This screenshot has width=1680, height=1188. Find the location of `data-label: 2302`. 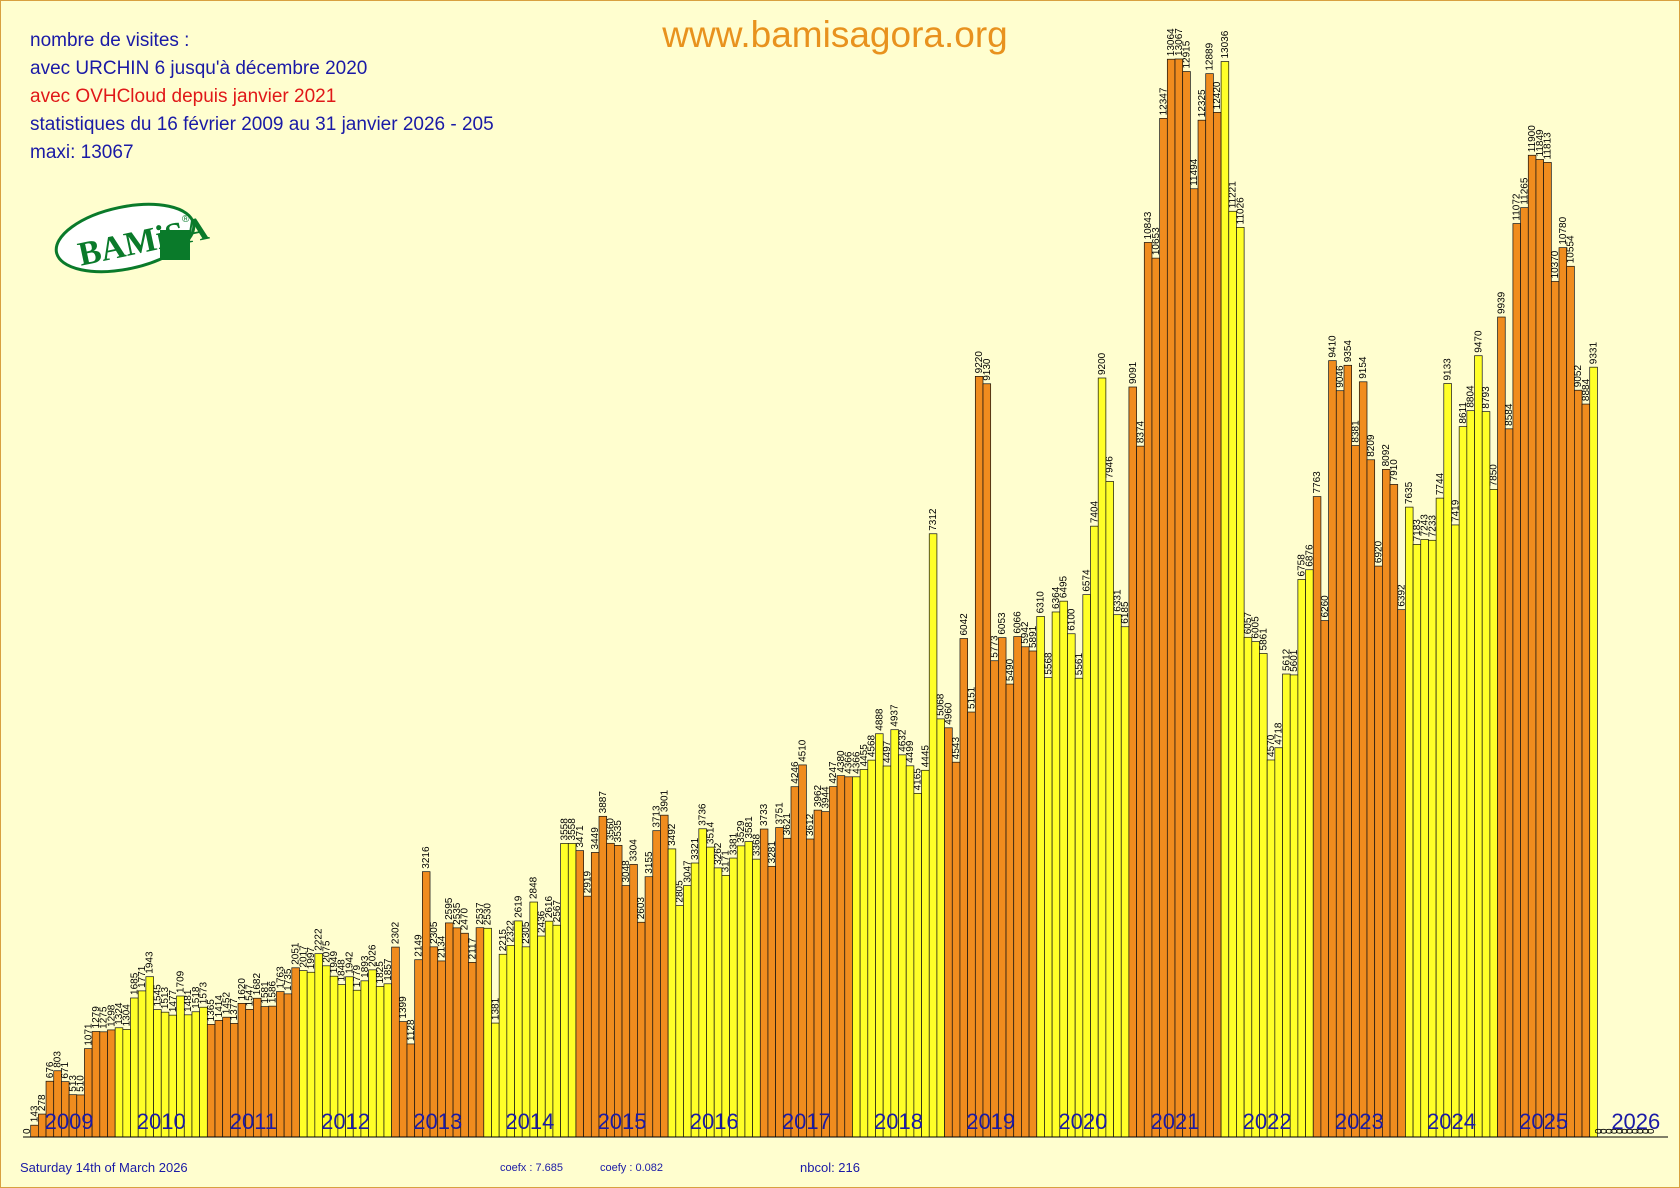

data-label: 2302 is located at coordinates (395, 932).